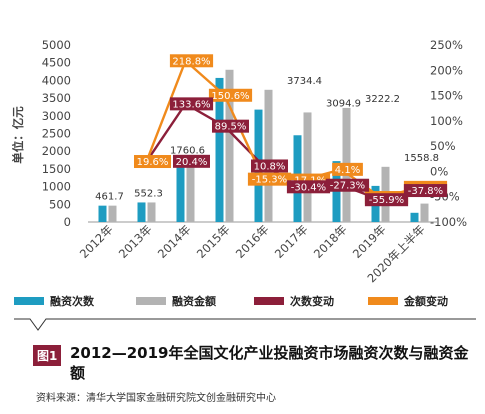 The image size is (485, 414). Describe the element at coordinates (187, 151) in the screenshot. I see `bar-value-label: 1760.6` at that location.